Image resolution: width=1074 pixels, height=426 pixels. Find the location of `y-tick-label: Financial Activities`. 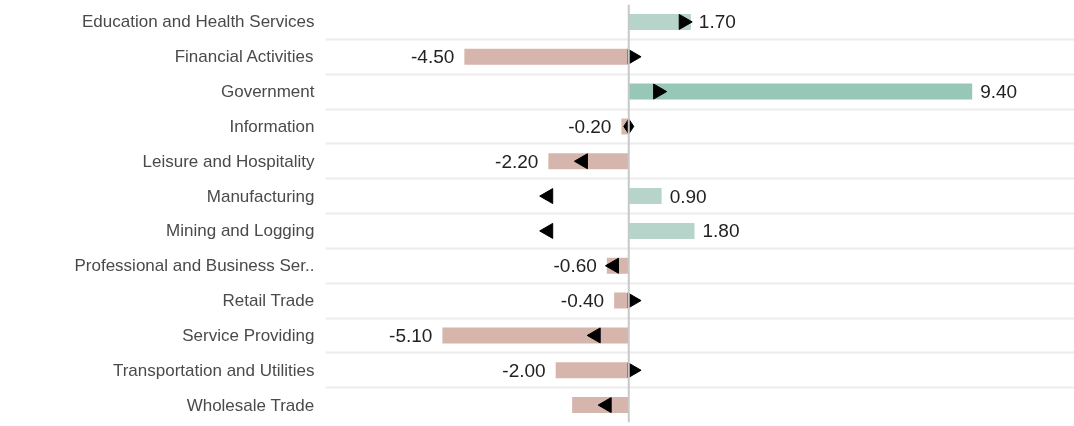

y-tick-label: Financial Activities is located at coordinates (244, 57).